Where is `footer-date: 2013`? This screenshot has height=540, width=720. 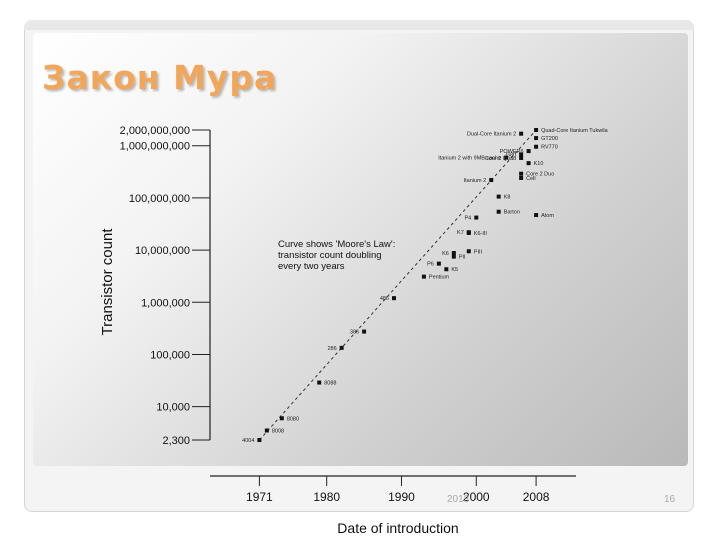 footer-date: 2013 is located at coordinates (458, 499).